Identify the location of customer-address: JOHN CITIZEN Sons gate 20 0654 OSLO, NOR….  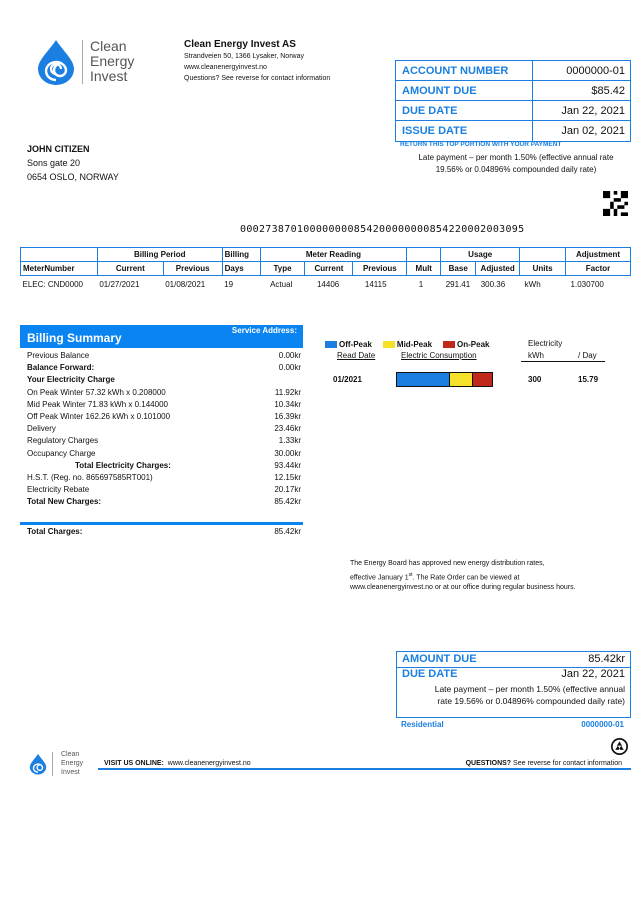
(73, 163).